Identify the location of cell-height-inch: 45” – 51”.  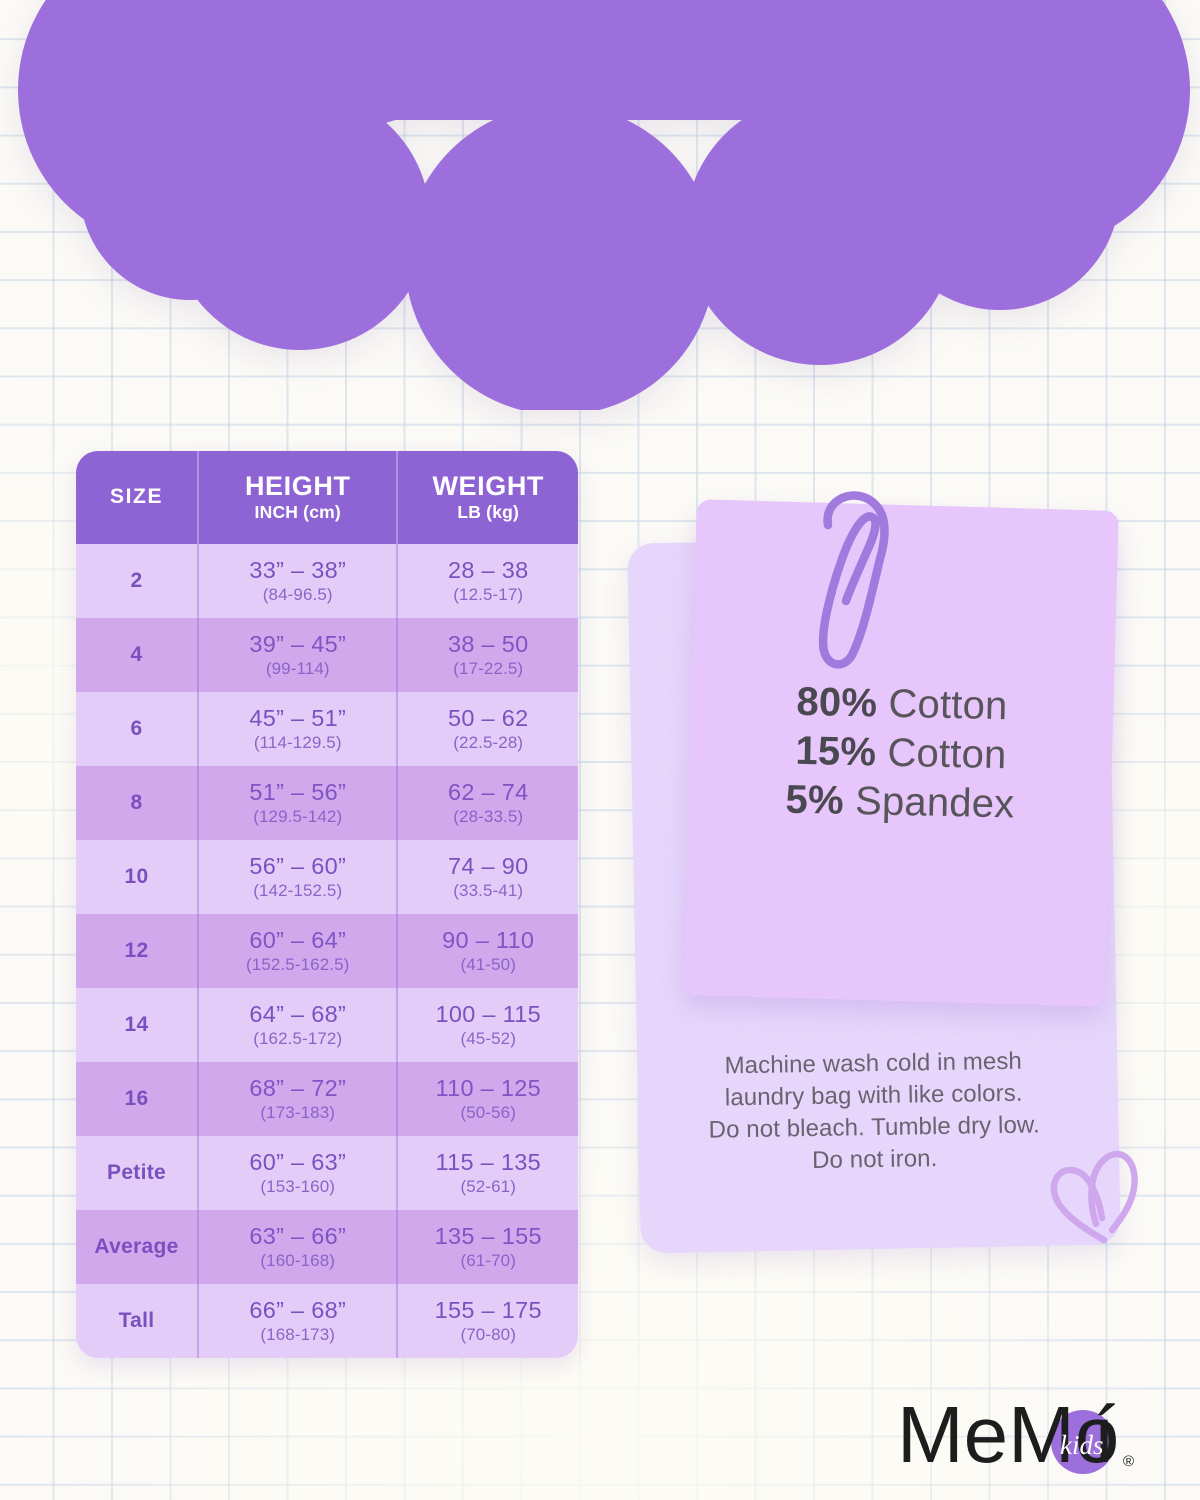
(298, 718).